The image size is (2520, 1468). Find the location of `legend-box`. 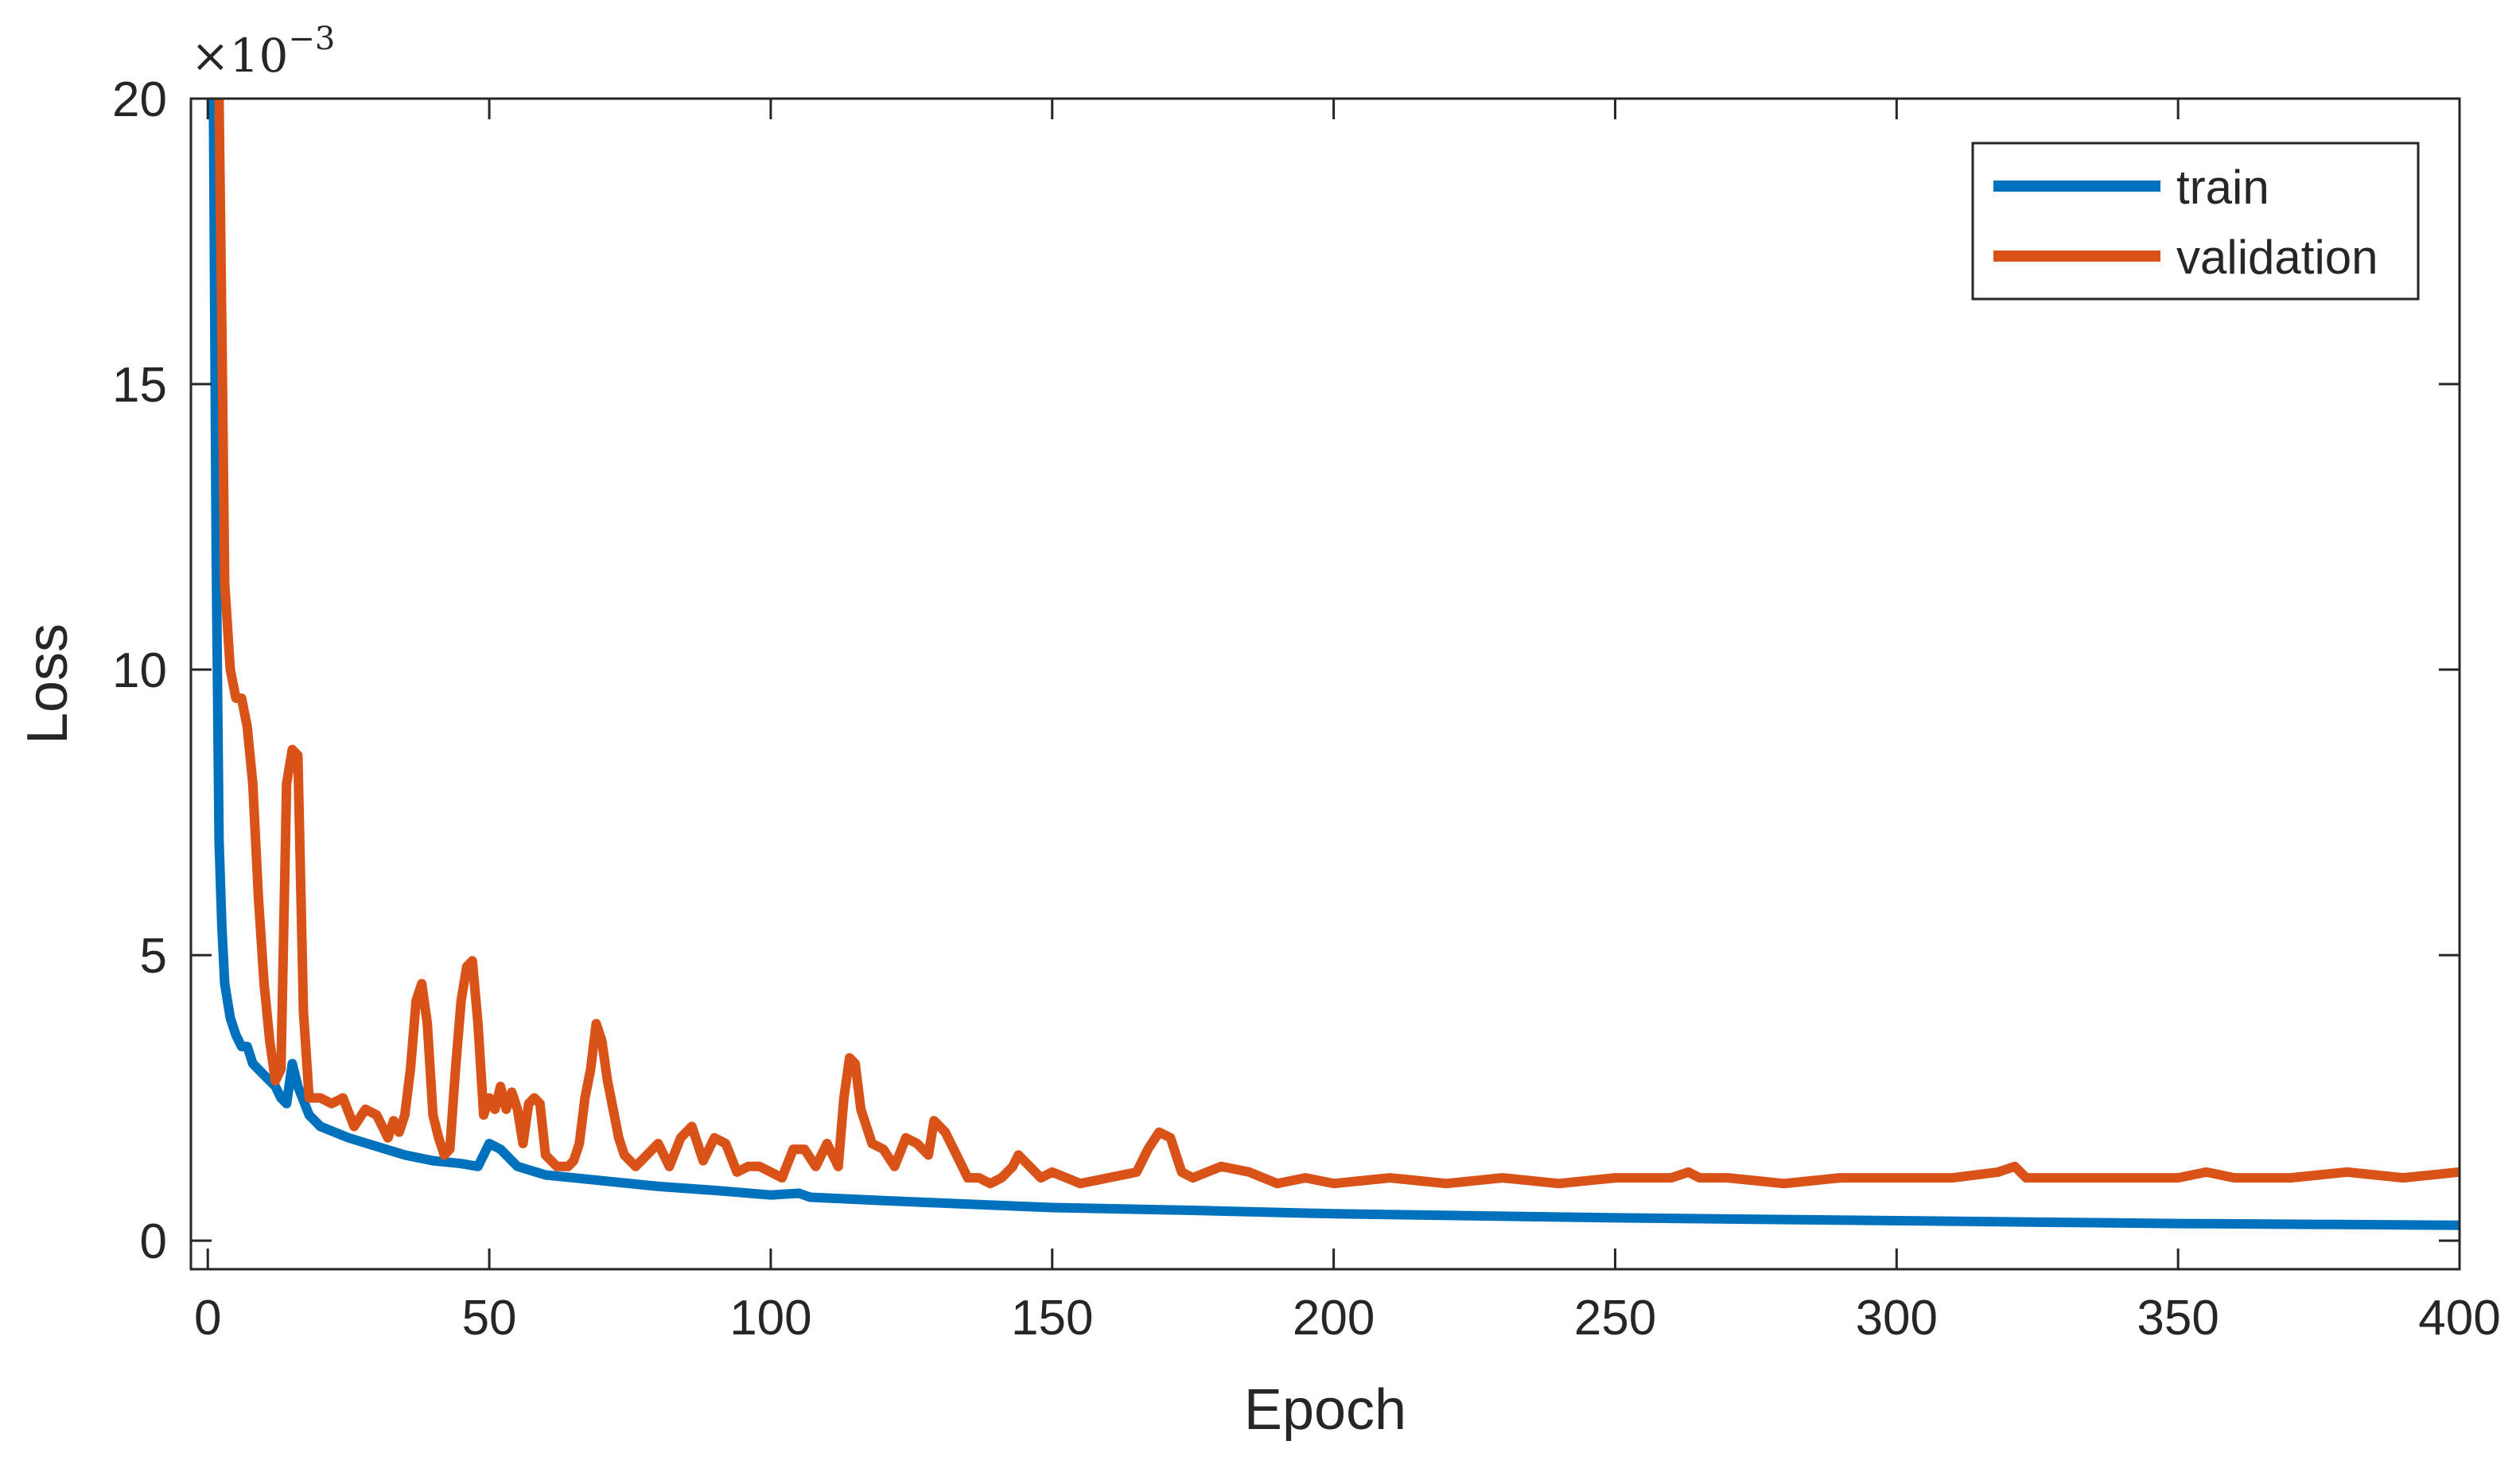

legend-box is located at coordinates (2195, 221).